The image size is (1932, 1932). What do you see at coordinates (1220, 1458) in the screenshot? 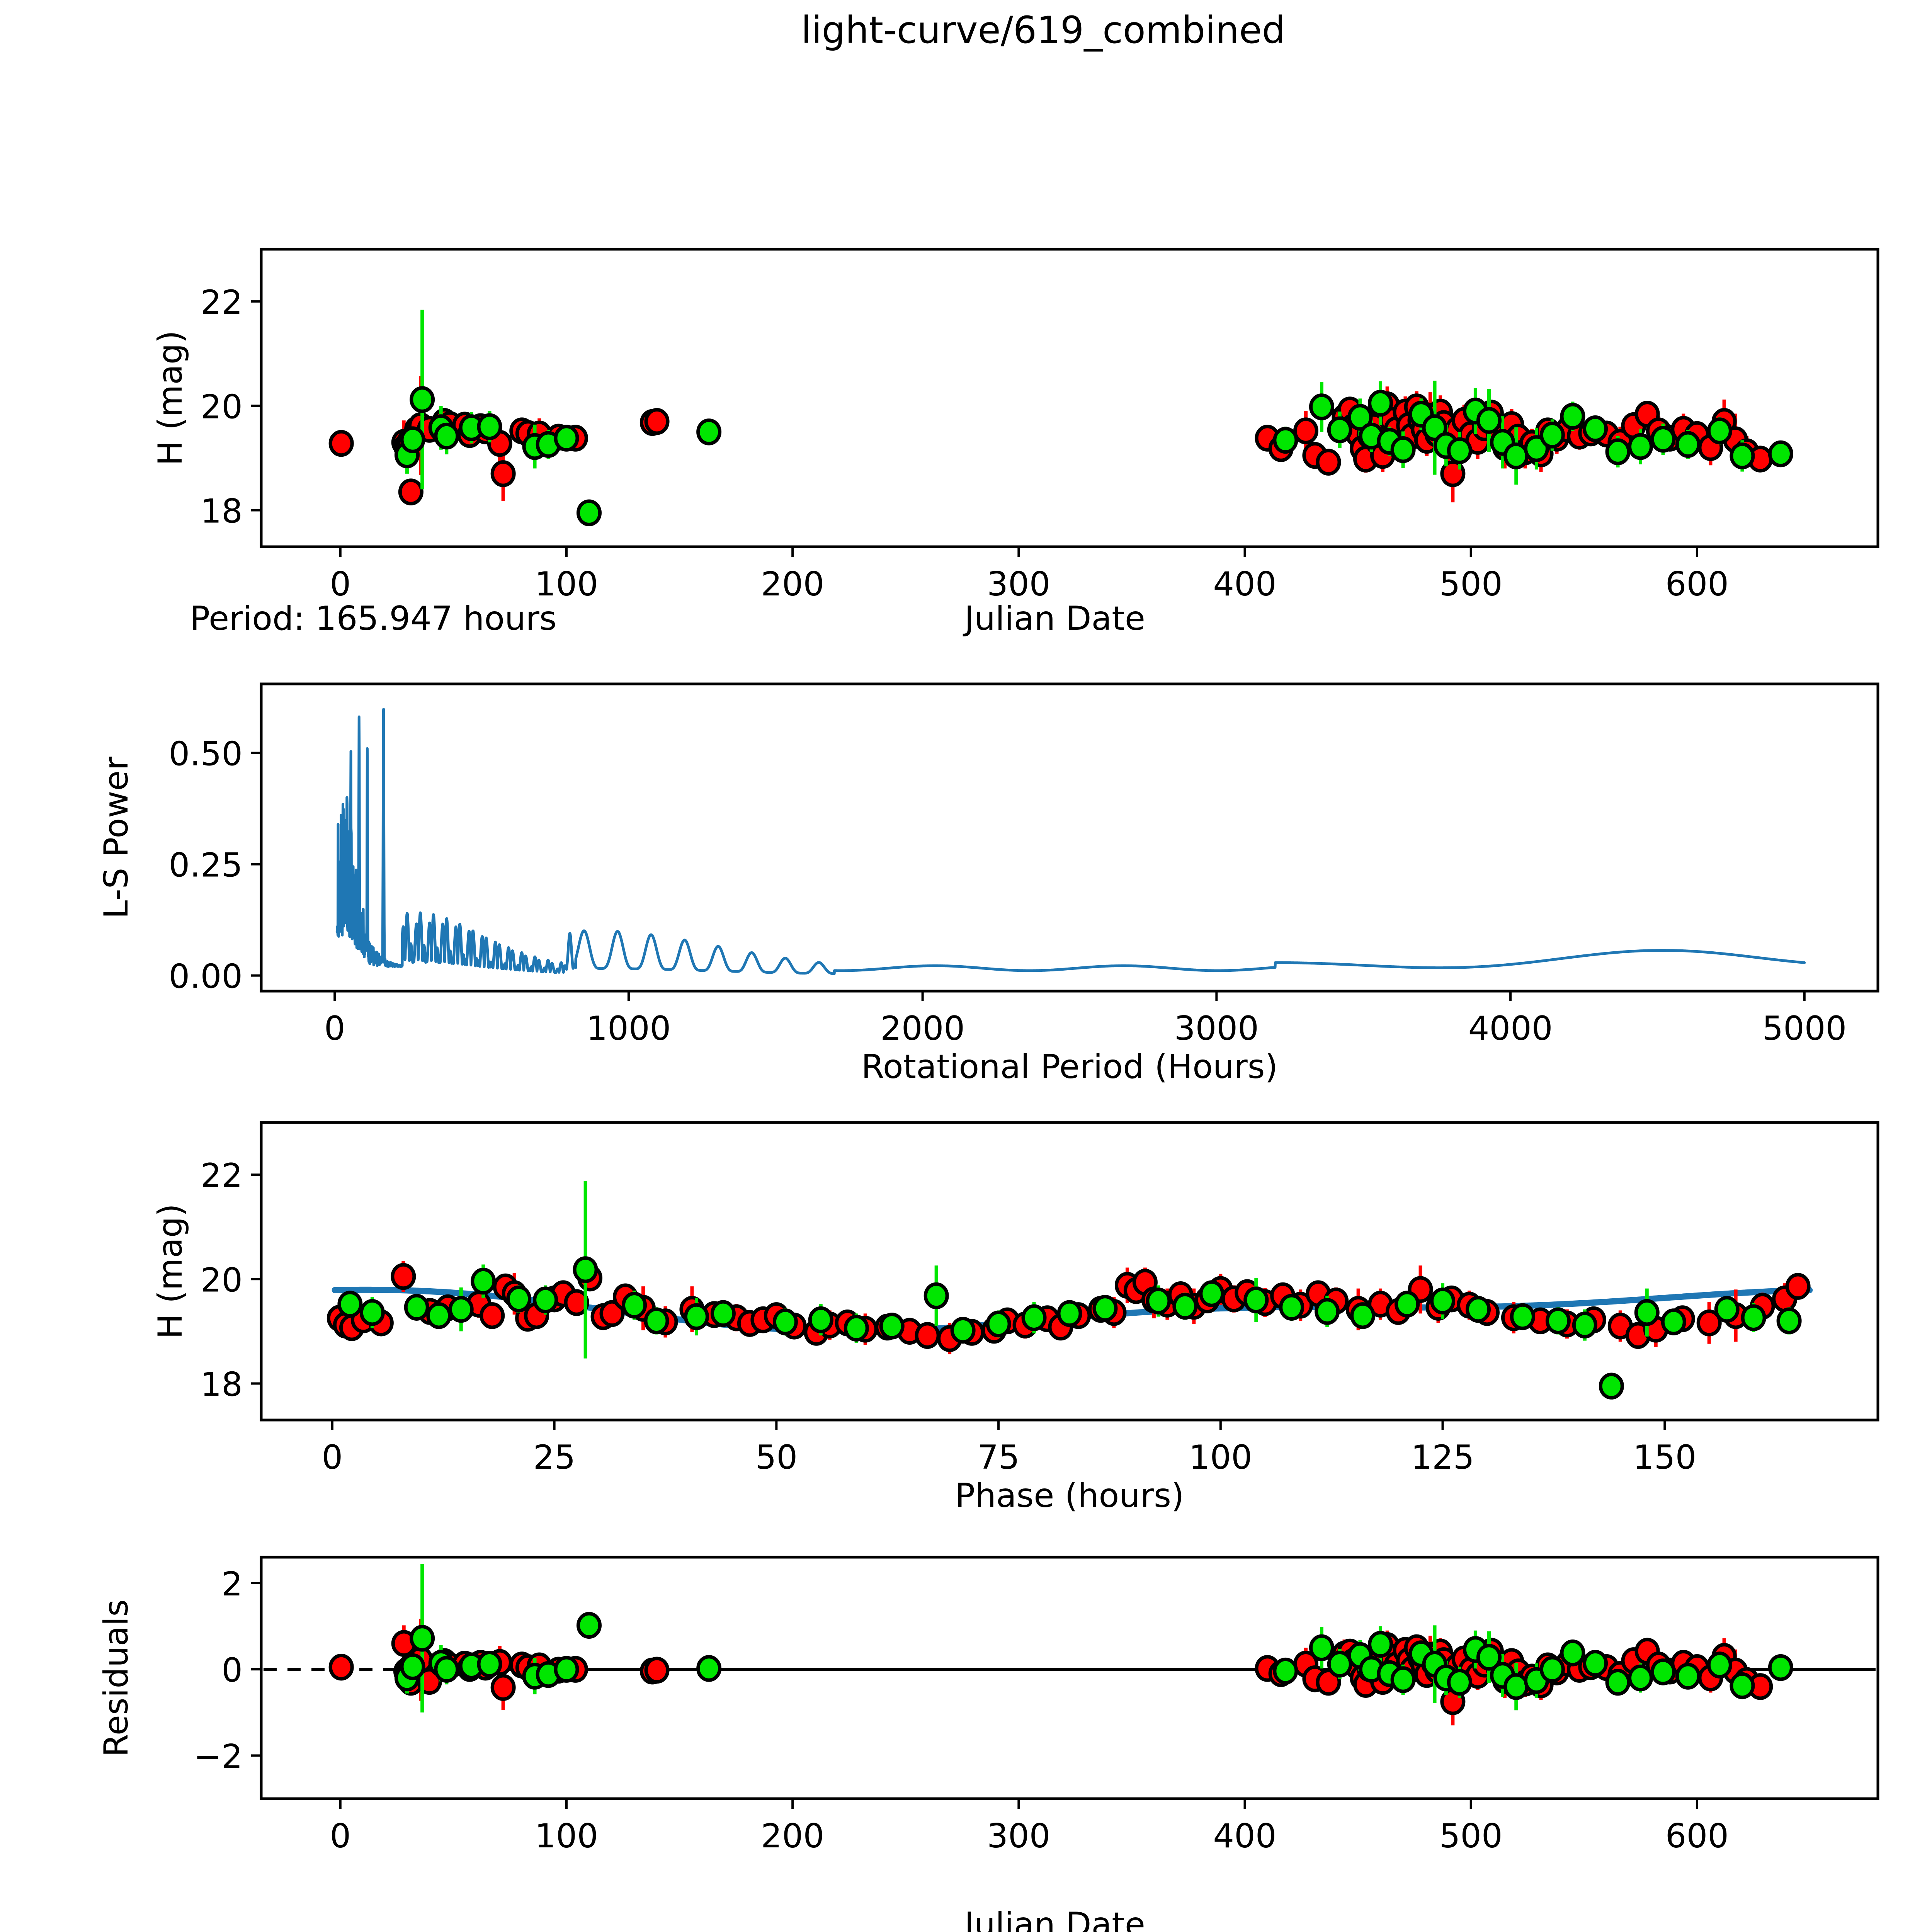
I see `panel-phasefold-xtick-label: 100` at bounding box center [1220, 1458].